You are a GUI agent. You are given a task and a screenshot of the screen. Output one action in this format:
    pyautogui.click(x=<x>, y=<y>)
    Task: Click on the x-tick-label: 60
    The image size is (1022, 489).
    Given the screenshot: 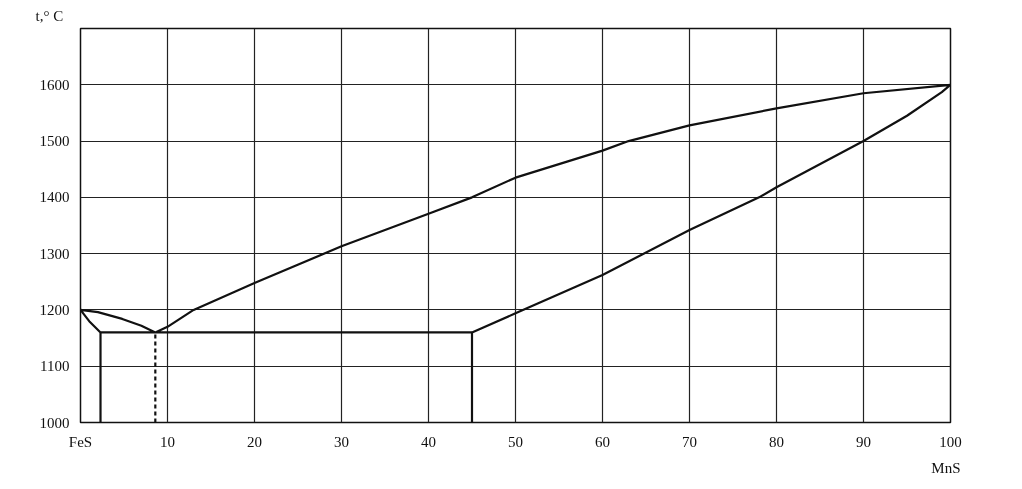 What is the action you would take?
    pyautogui.click(x=602, y=441)
    